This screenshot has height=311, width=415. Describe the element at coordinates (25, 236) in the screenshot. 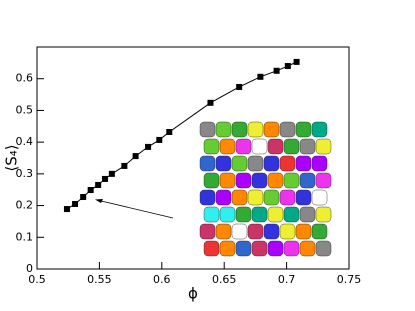

I see `y-tick-label: 0.1` at that location.